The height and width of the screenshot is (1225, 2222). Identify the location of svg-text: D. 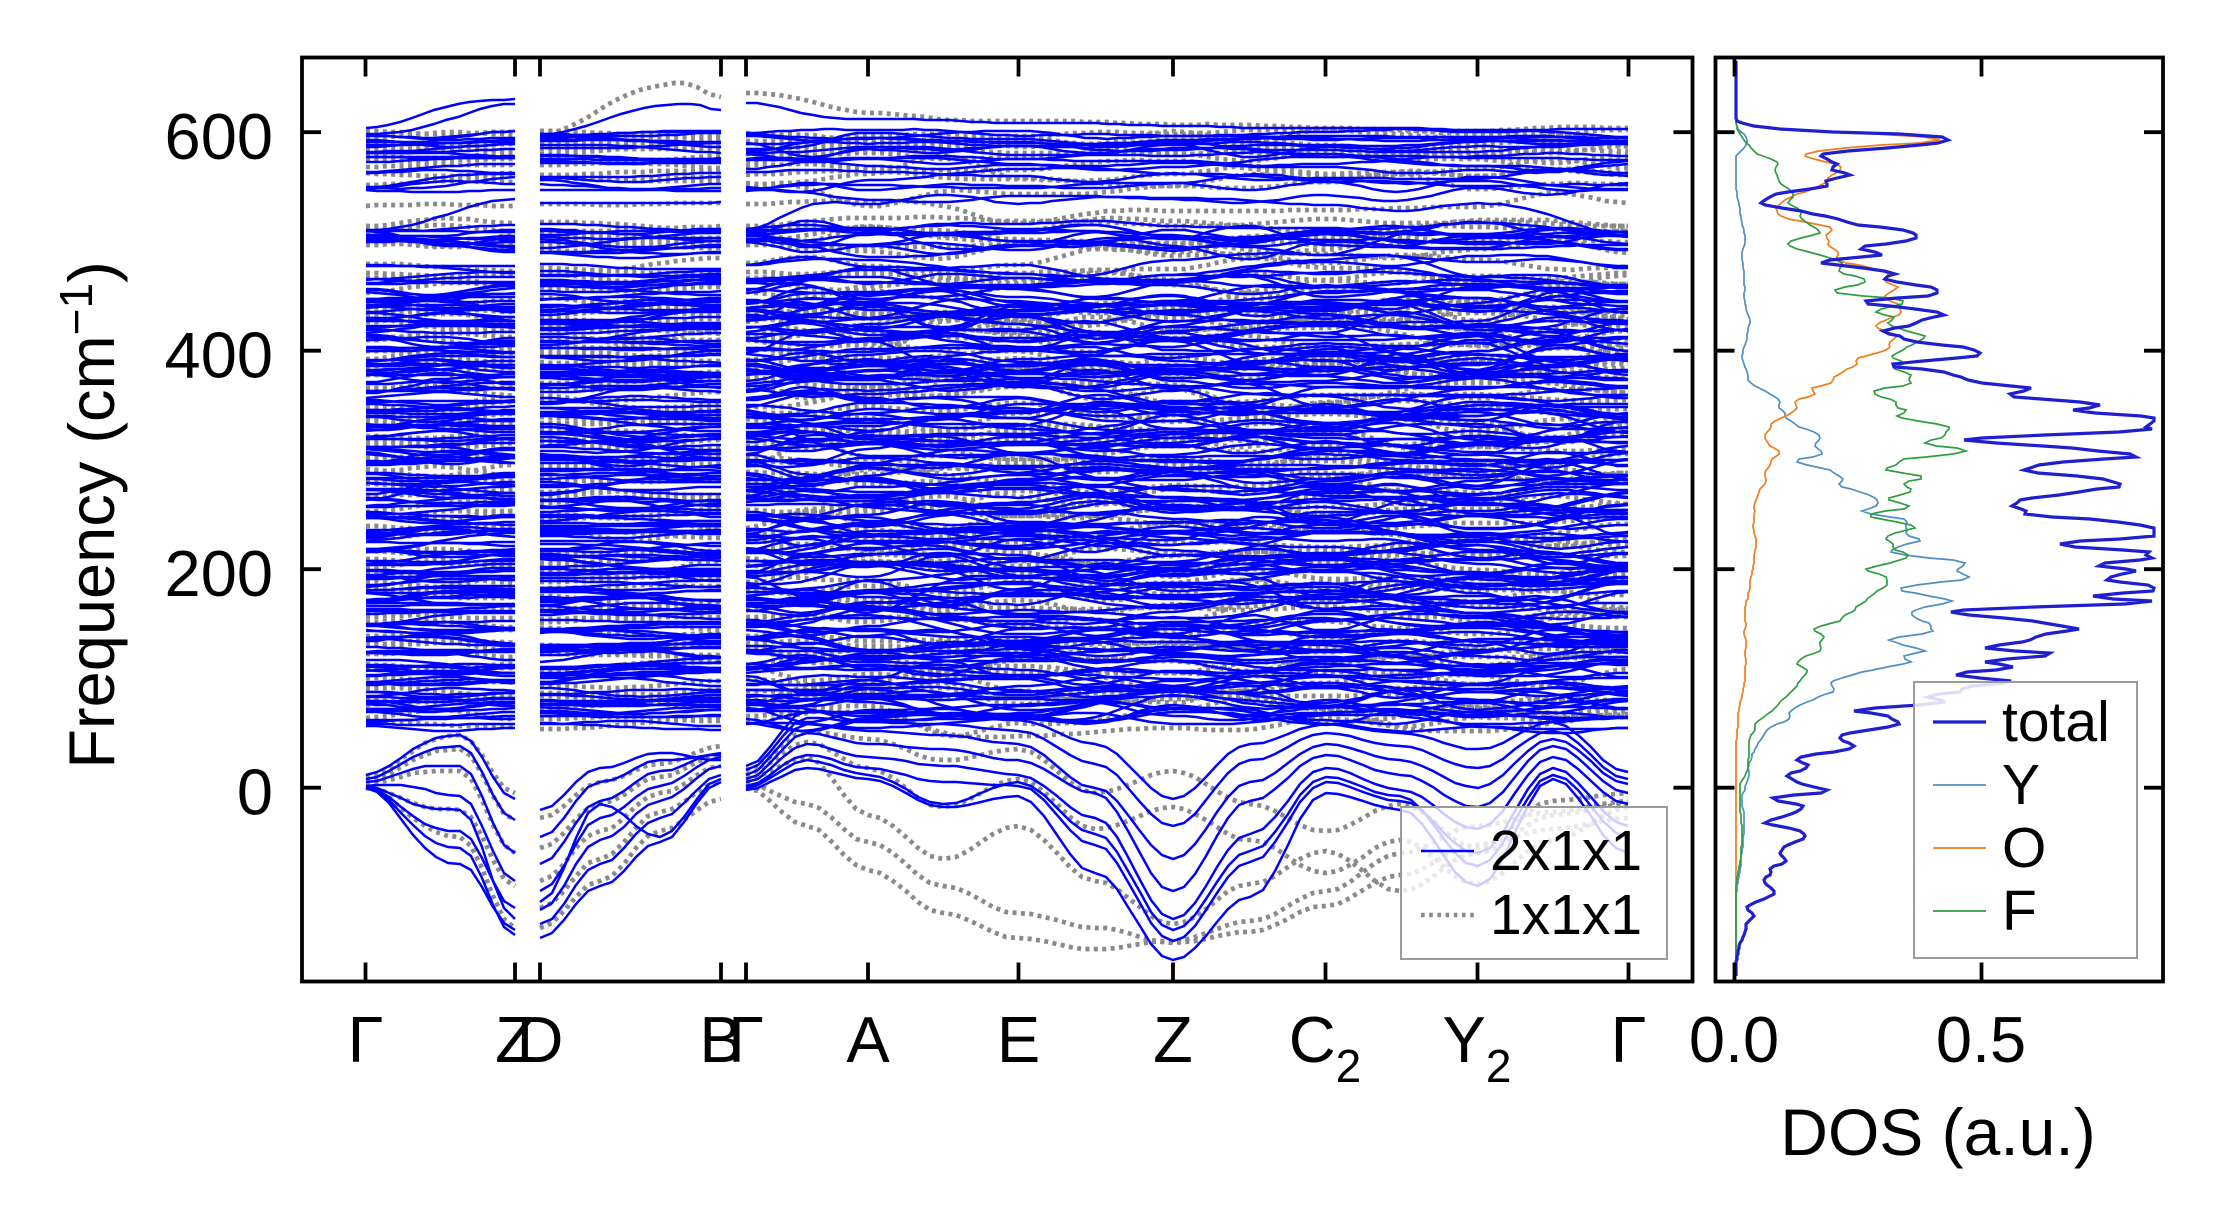
(540, 1039).